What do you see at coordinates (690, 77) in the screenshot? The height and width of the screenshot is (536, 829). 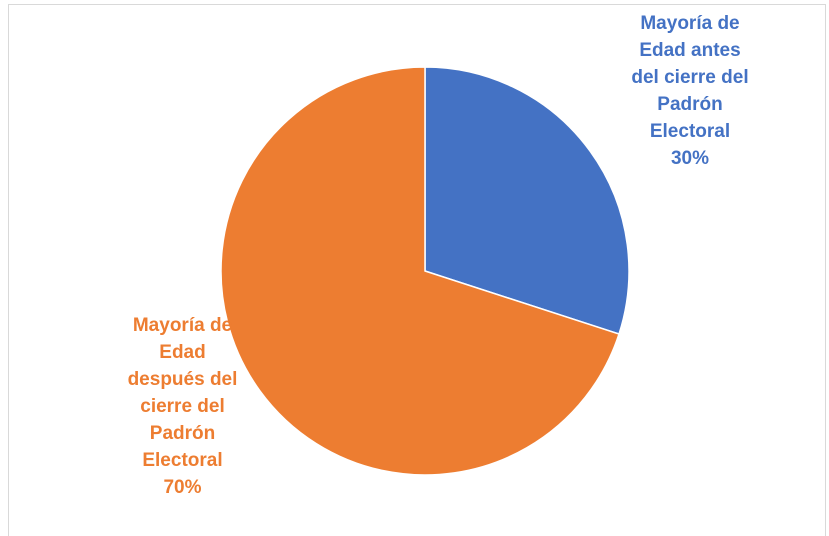 I see `label-line: del cierre del` at bounding box center [690, 77].